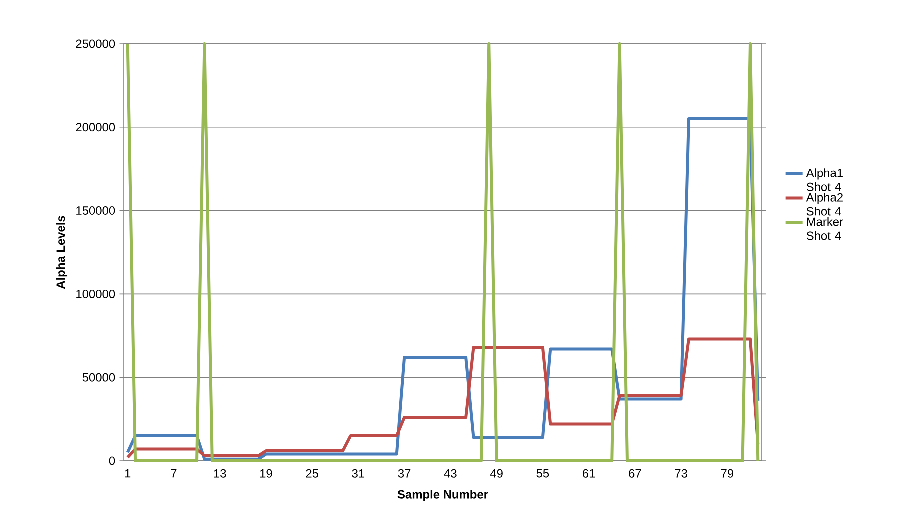 This screenshot has width=901, height=530. Describe the element at coordinates (96, 44) in the screenshot. I see `y-tick-label: 250000` at that location.